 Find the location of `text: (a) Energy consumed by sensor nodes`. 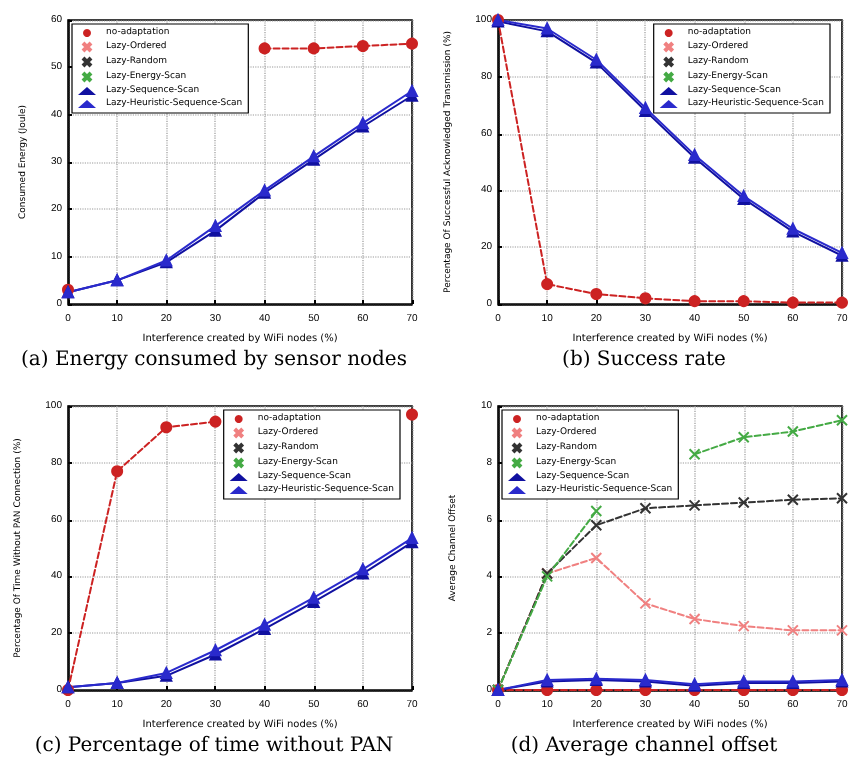

text: (a) Energy consumed by sensor nodes is located at coordinates (214, 360).